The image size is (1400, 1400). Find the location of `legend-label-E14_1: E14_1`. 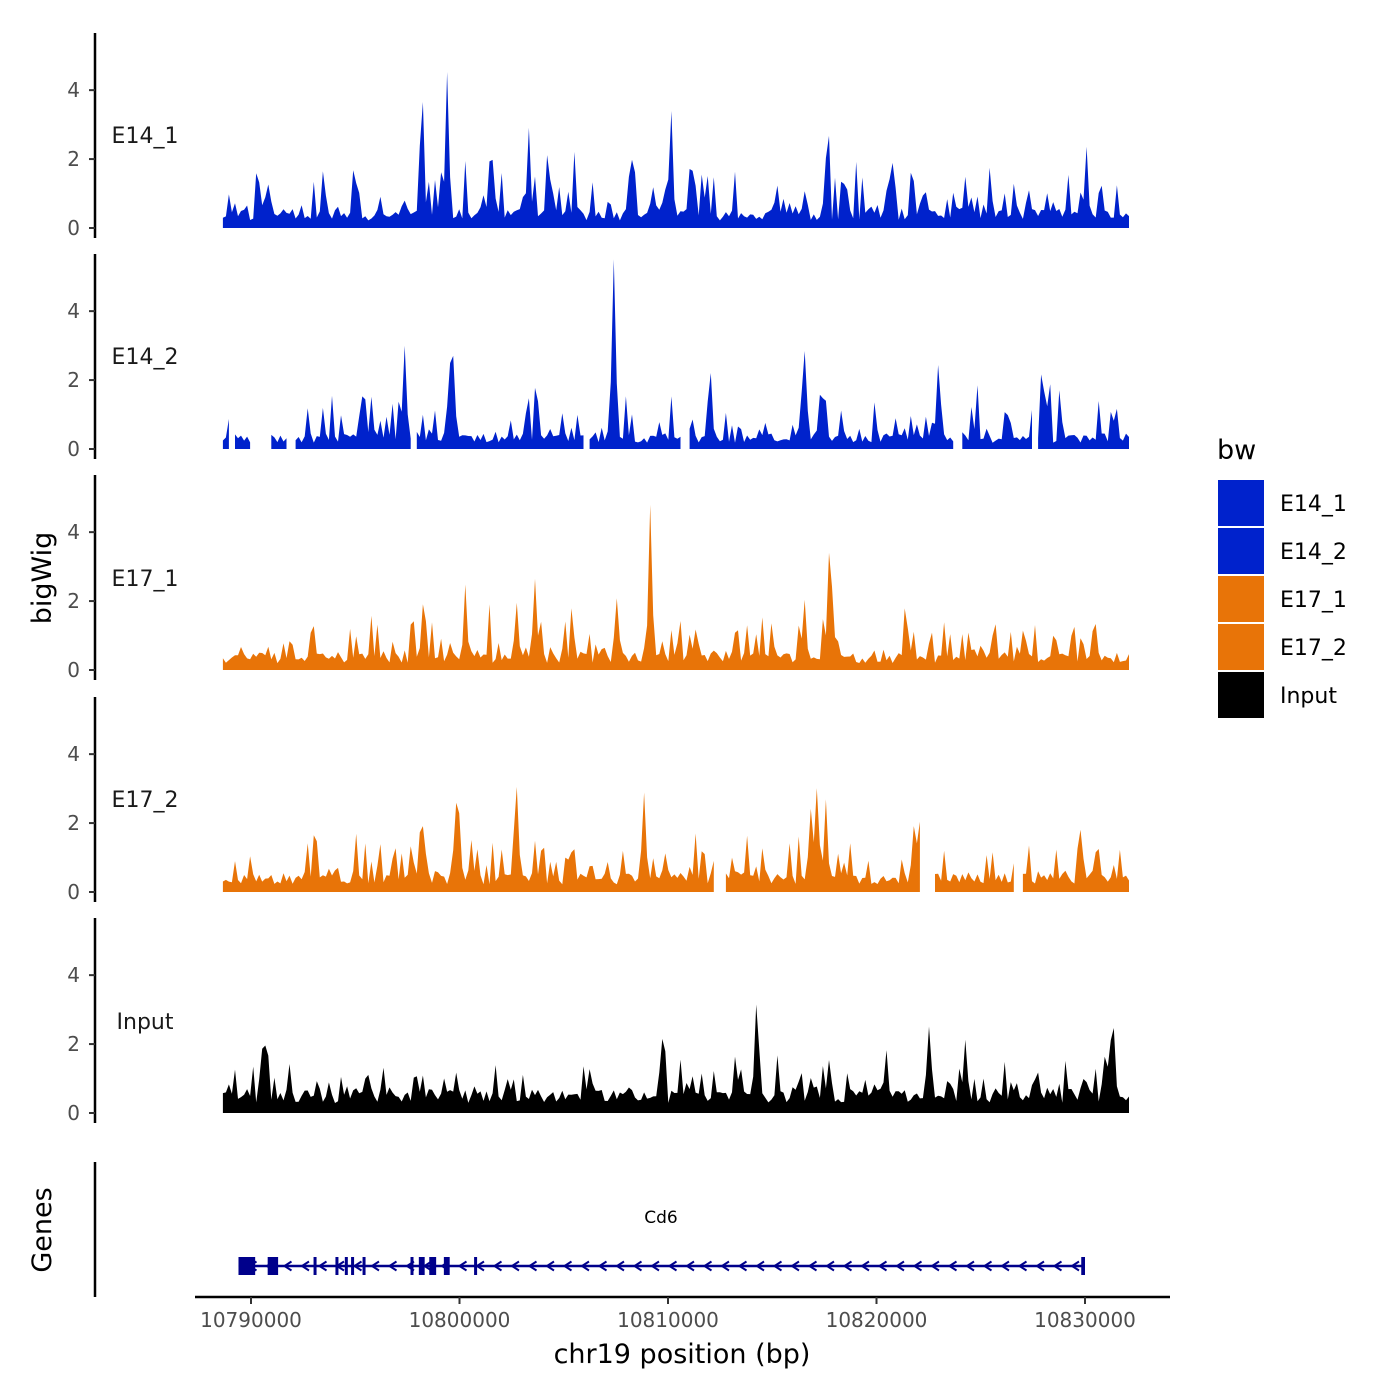

legend-label-E14_1: E14_1 is located at coordinates (1313, 504).